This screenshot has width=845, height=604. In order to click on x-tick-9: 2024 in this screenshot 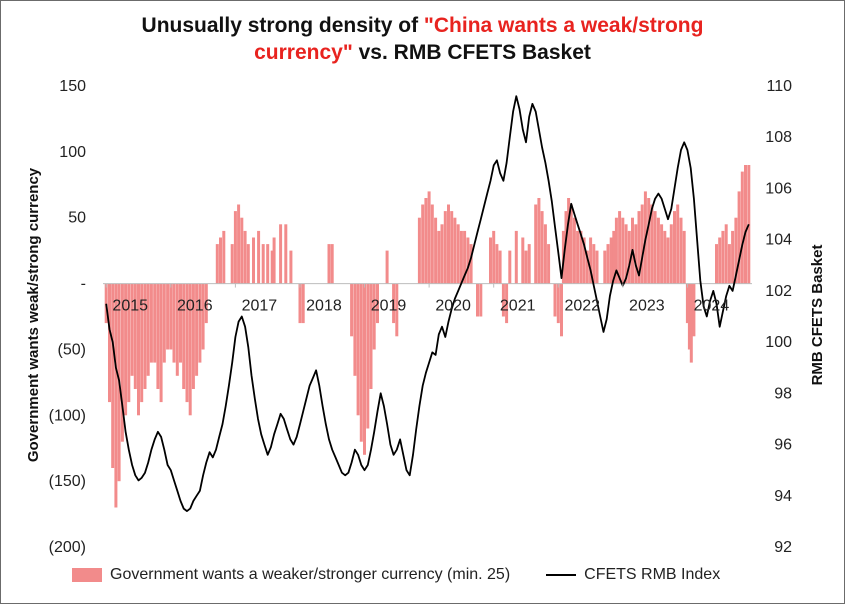, I will do `click(712, 306)`.